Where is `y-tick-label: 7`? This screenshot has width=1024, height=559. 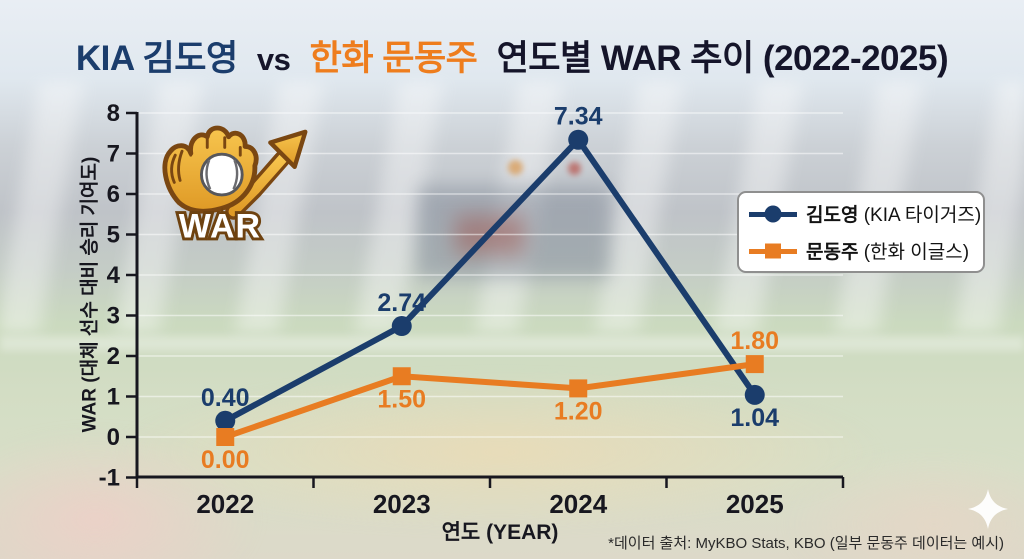 y-tick-label: 7 is located at coordinates (113, 154).